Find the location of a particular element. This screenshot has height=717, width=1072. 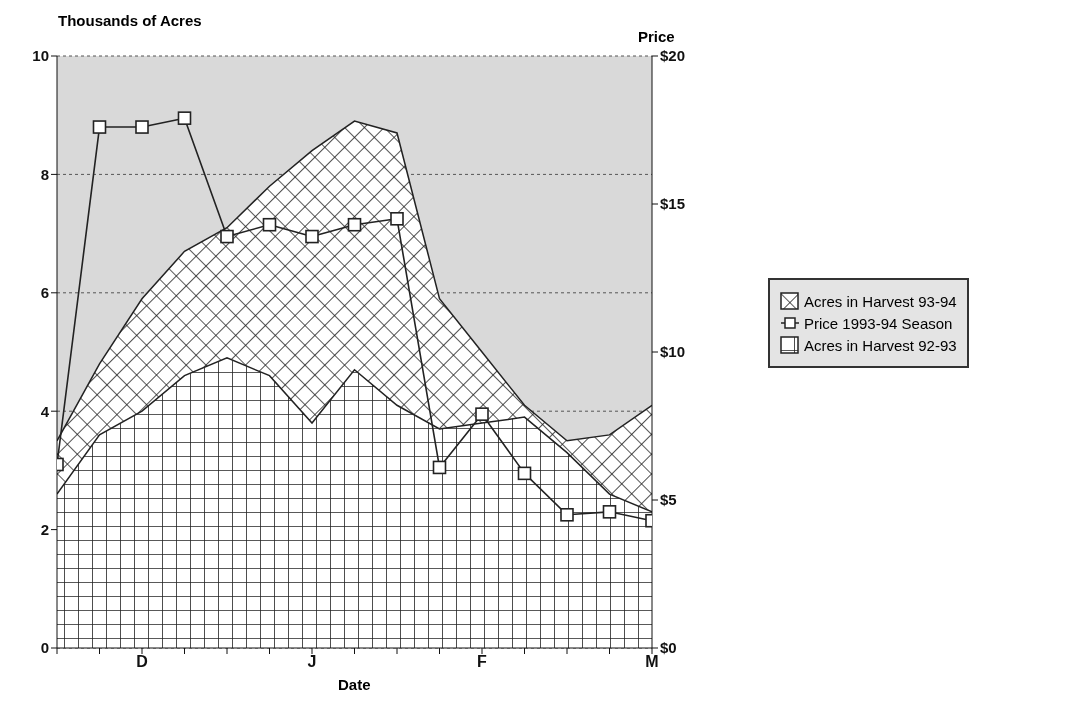

y-tick-label: 10 is located at coordinates (40, 56).